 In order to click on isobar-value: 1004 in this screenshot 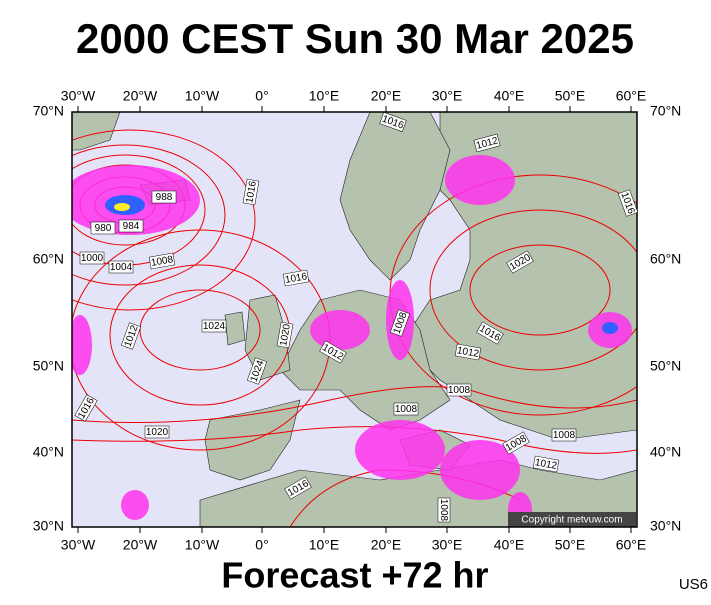, I will do `click(121, 267)`.